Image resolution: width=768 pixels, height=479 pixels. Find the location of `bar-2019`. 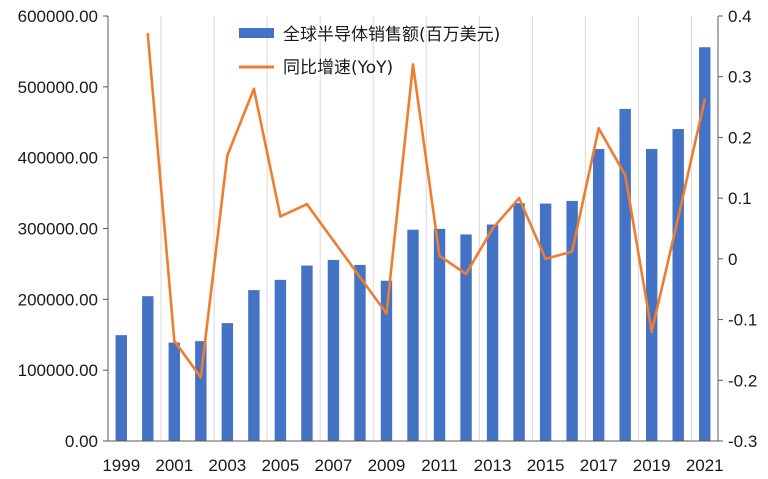

bar-2019 is located at coordinates (651, 294).